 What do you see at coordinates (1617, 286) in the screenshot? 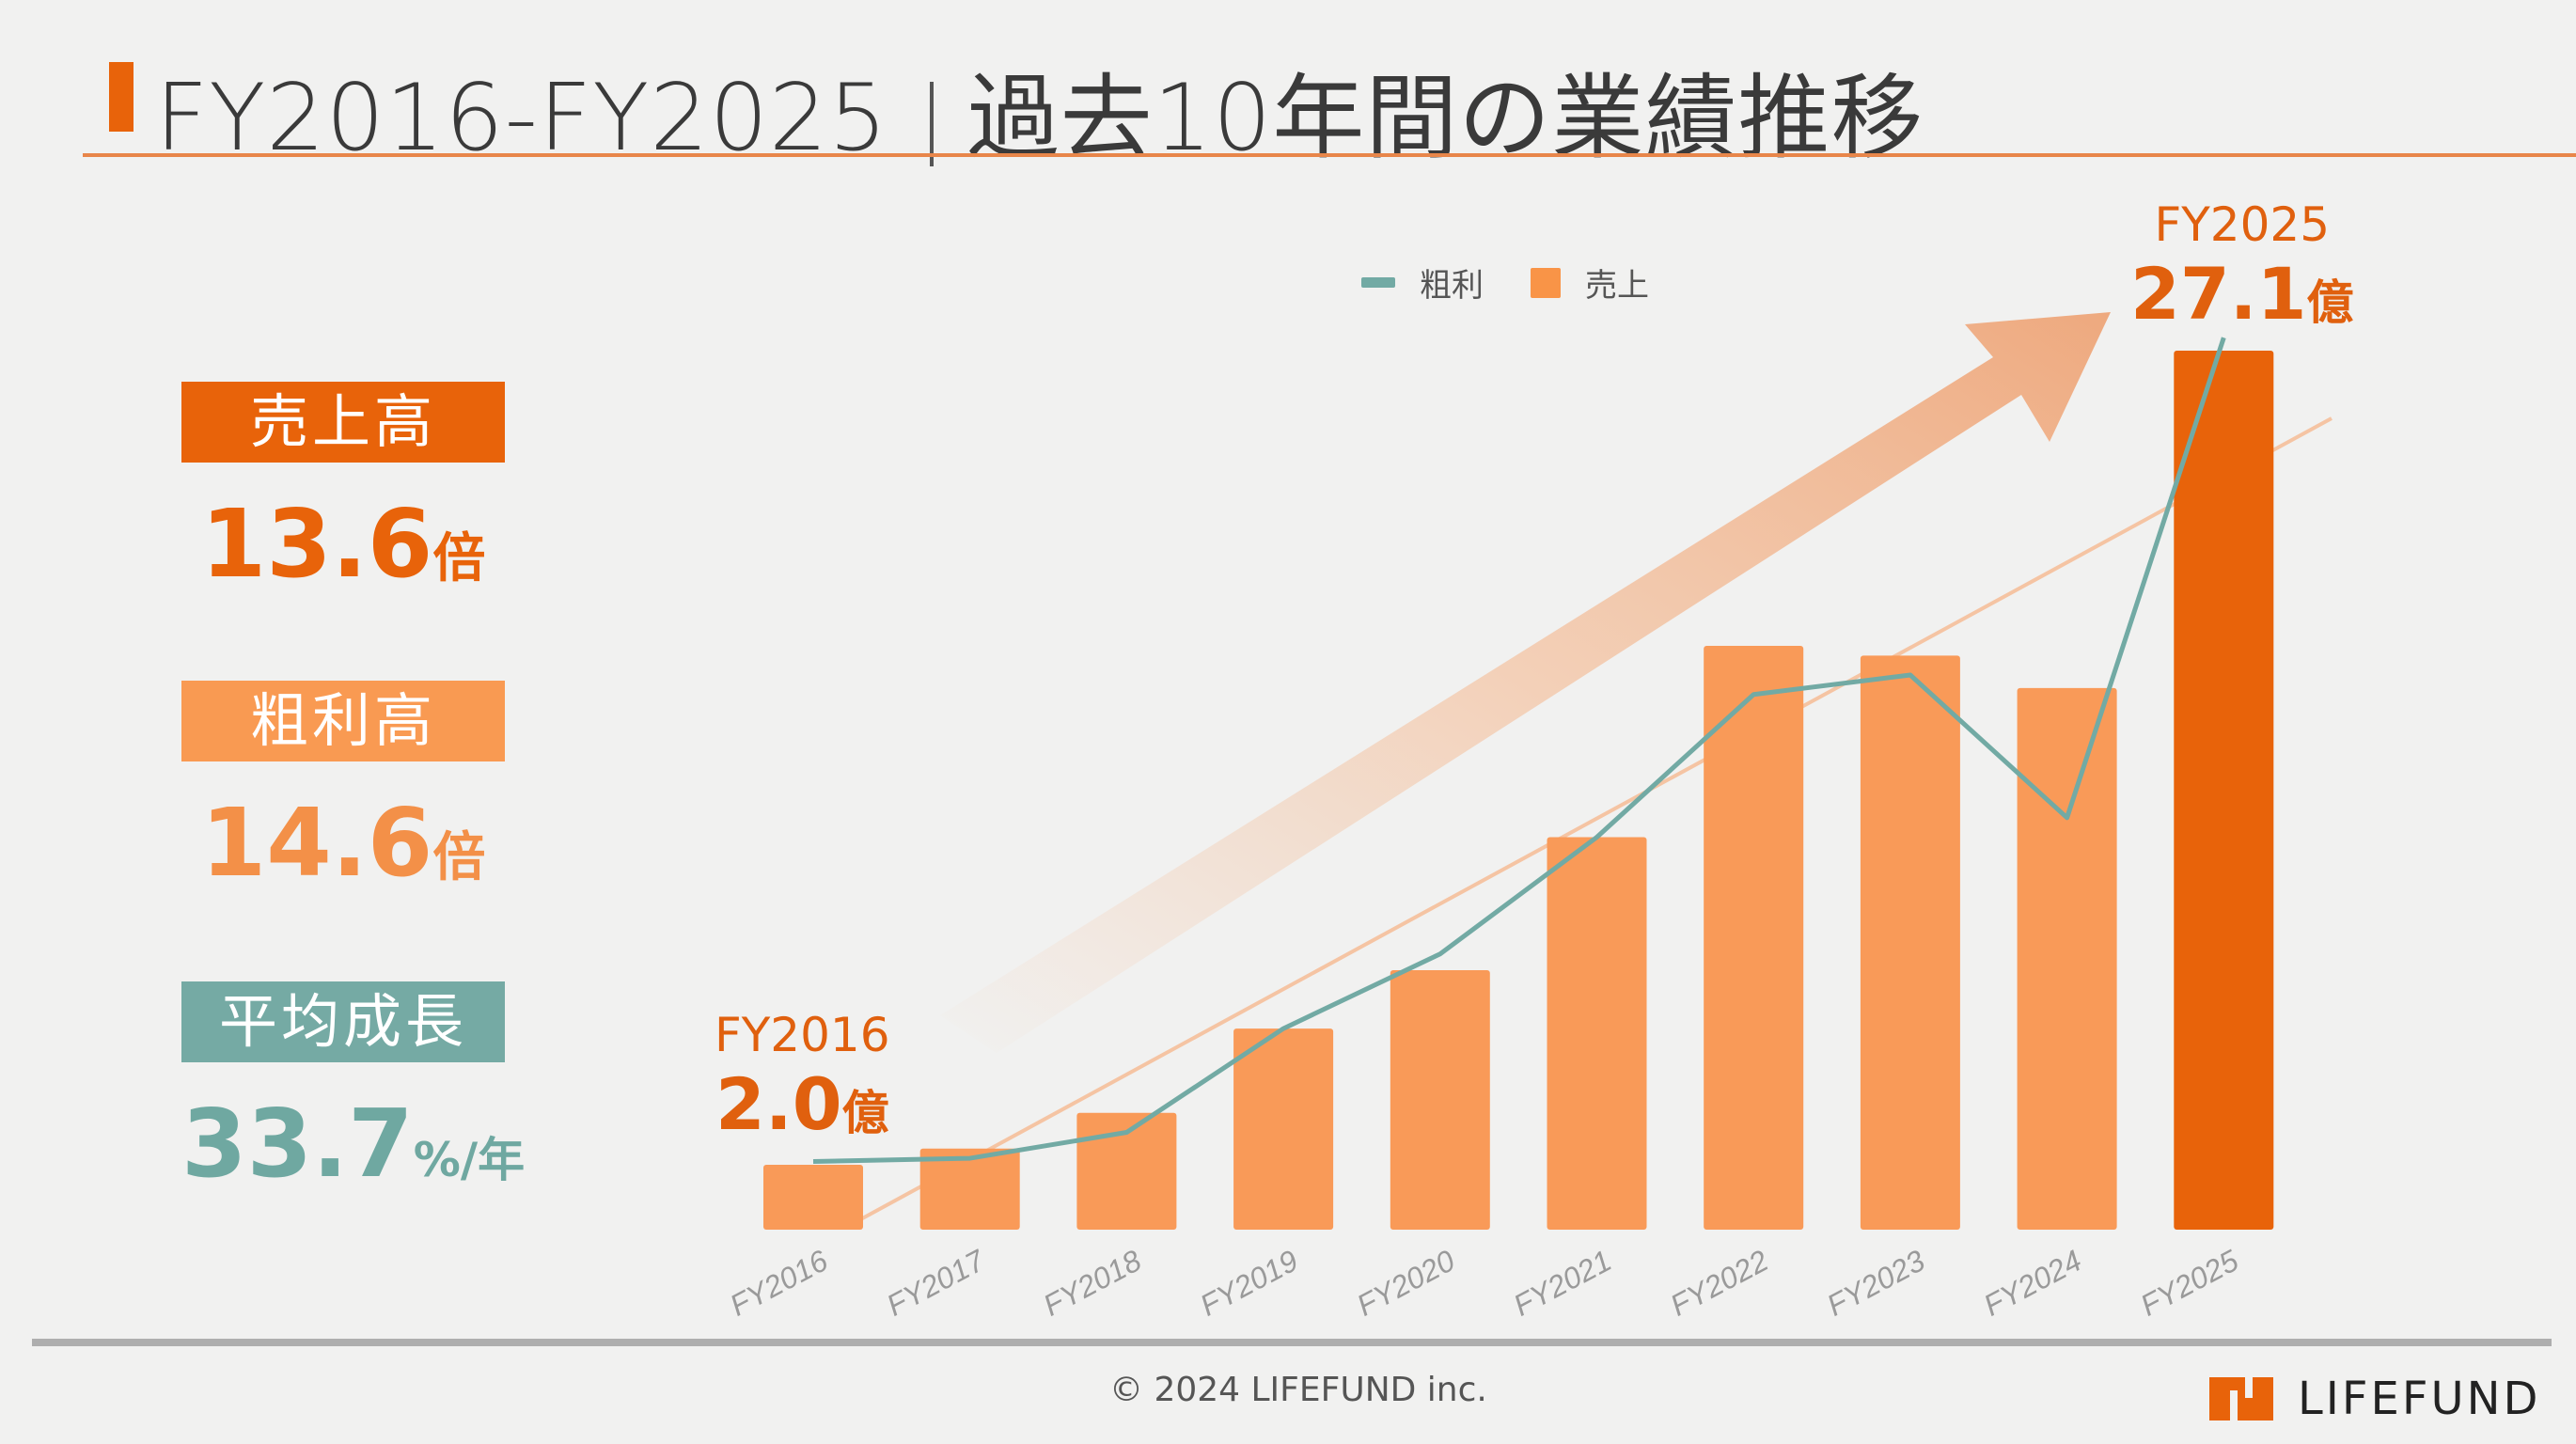
I see `legend-label-sales: 売上` at bounding box center [1617, 286].